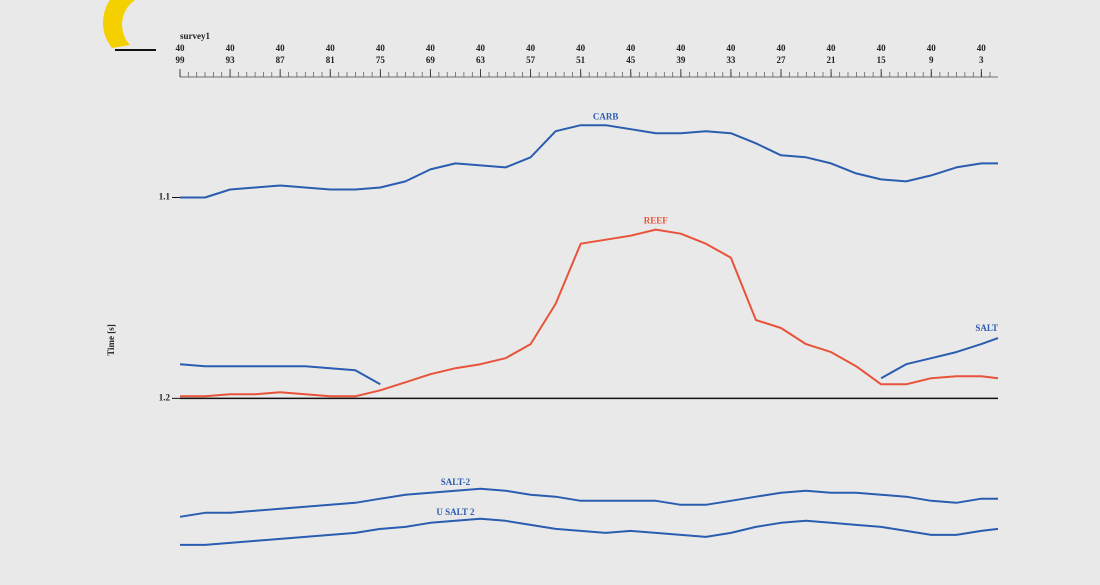  What do you see at coordinates (832, 60) in the screenshot?
I see `x-tick-label: 21` at bounding box center [832, 60].